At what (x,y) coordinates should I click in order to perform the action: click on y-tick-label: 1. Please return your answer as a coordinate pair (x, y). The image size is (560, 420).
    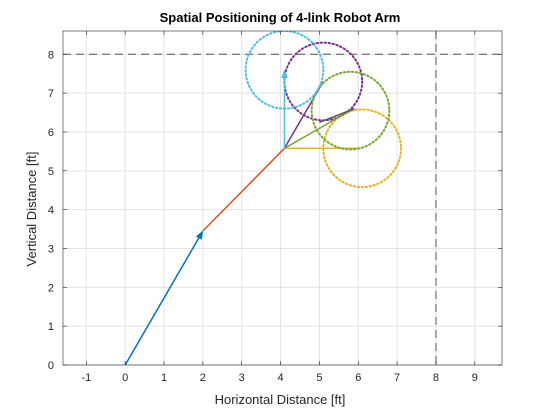
    Looking at the image, I should click on (51, 327).